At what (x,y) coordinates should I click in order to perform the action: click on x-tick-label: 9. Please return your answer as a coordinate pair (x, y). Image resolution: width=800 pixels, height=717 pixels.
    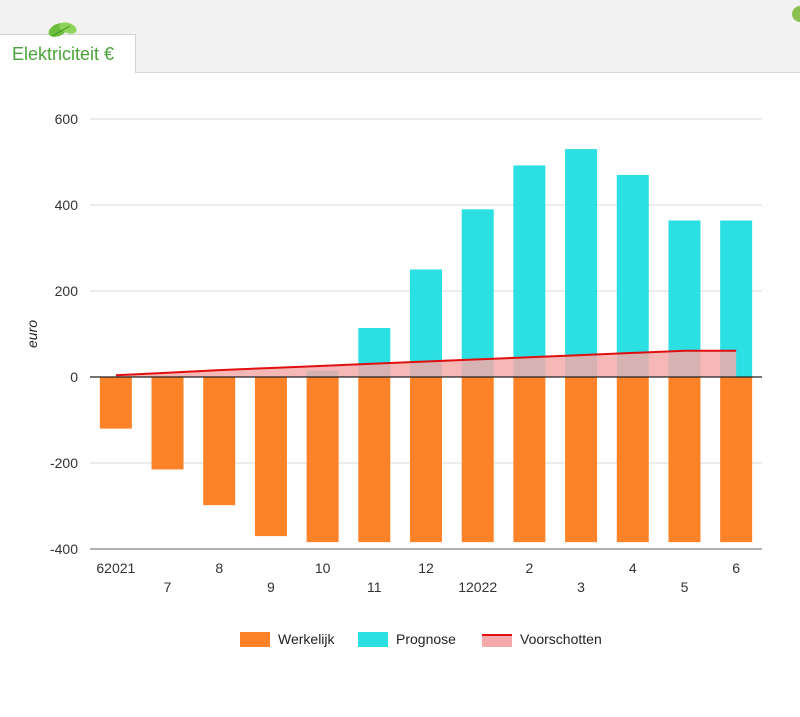
    Looking at the image, I should click on (271, 587).